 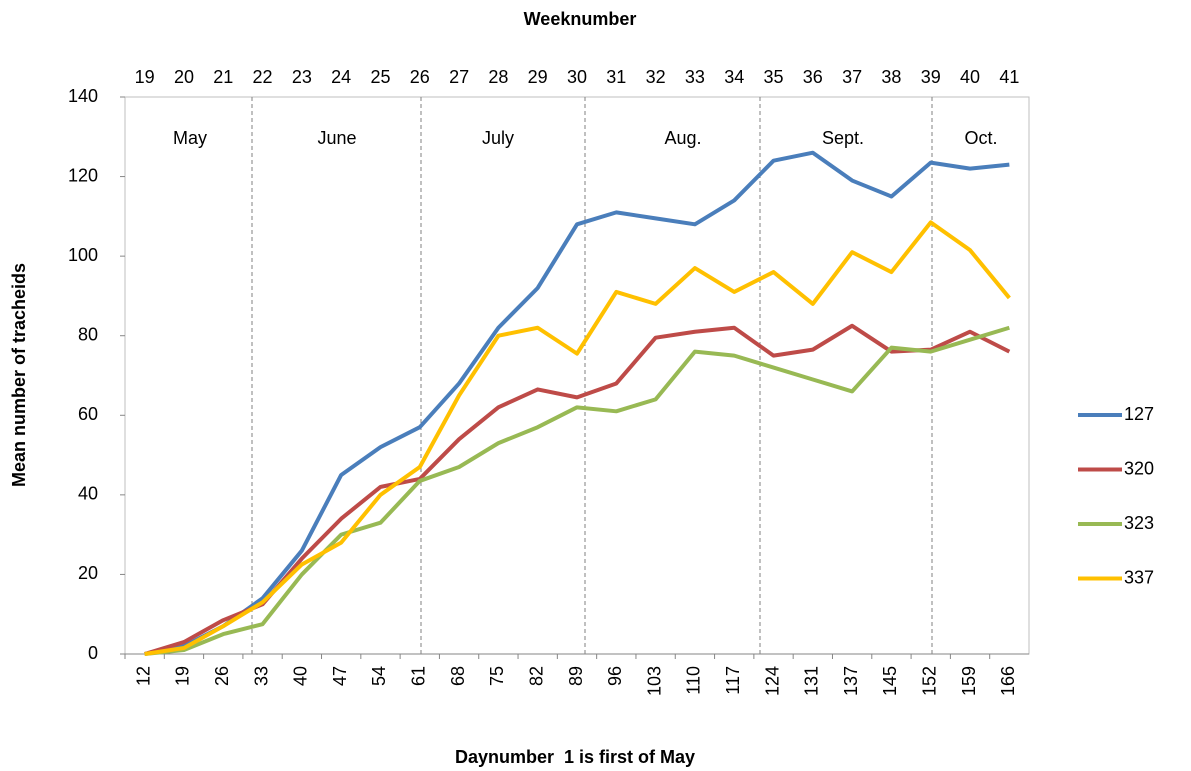 What do you see at coordinates (336, 138) in the screenshot?
I see `month-label: June` at bounding box center [336, 138].